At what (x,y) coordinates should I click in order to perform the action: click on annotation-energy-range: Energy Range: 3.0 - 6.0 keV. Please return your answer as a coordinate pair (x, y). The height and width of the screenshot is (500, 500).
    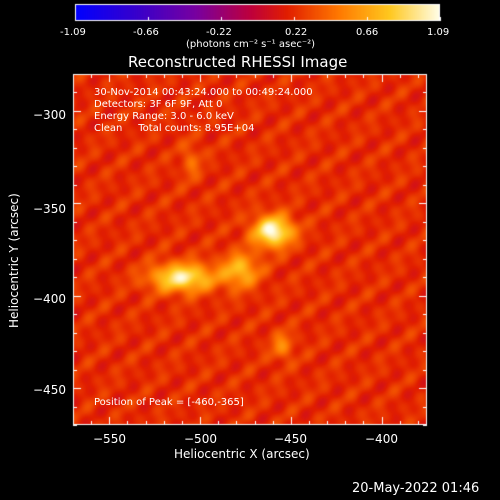
    Looking at the image, I should click on (164, 116).